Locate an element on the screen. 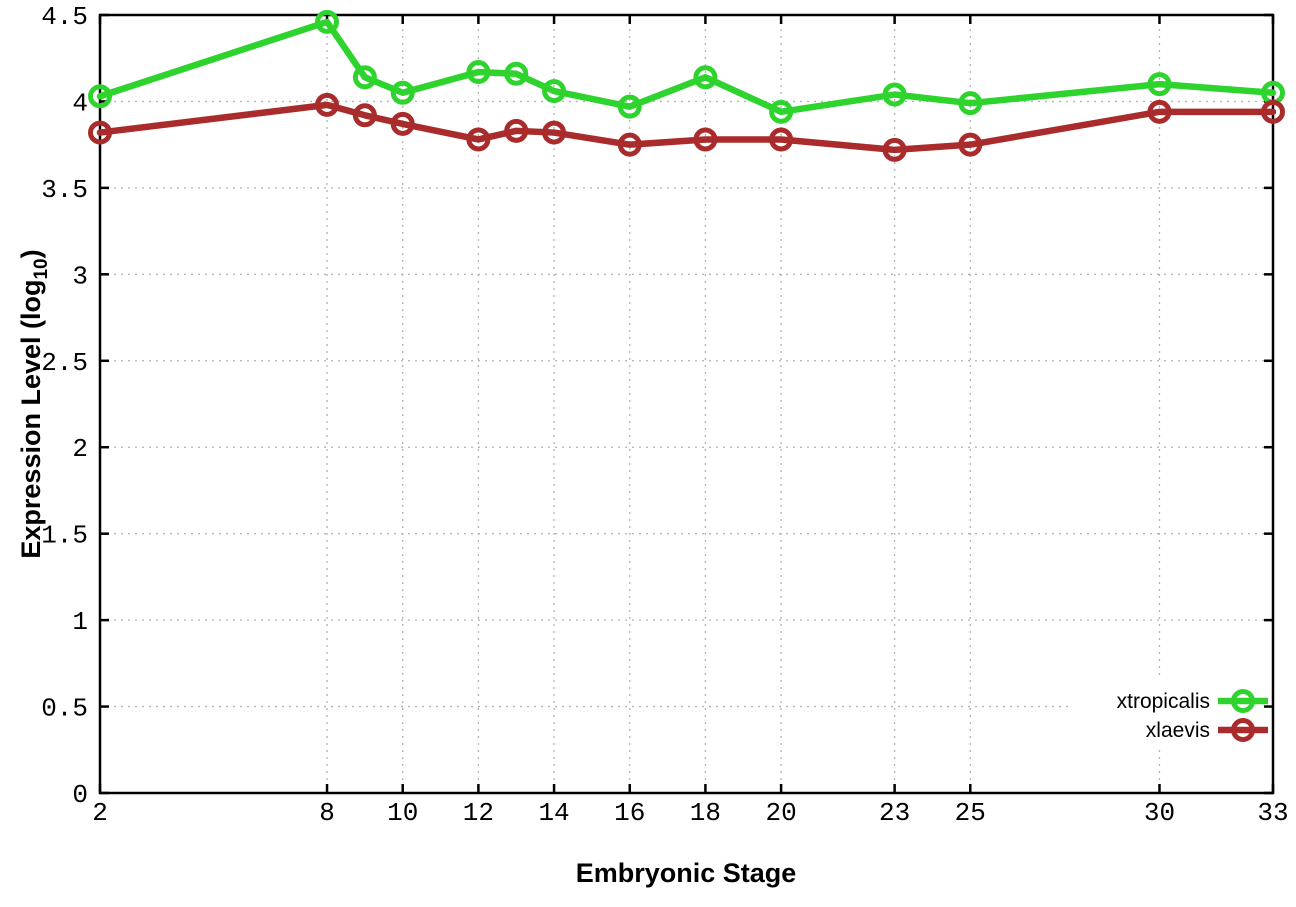 Image resolution: width=1296 pixels, height=907 pixels. y-axis-title: Expression Level (log10) is located at coordinates (34, 403).